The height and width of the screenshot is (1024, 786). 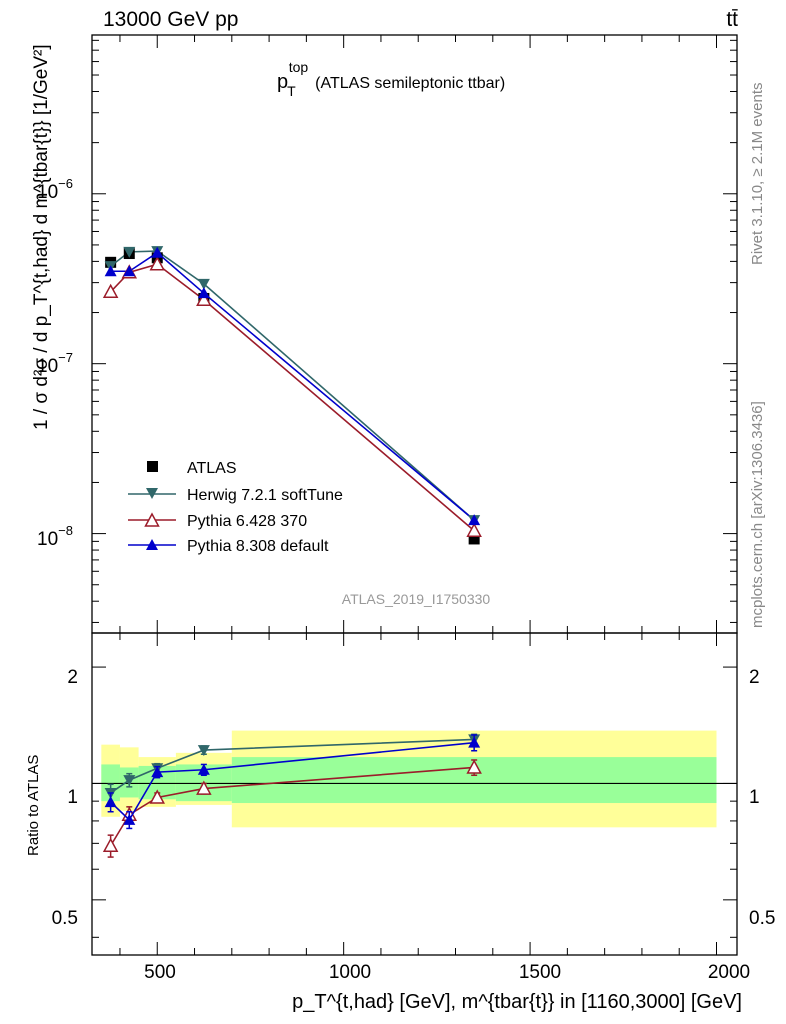 I want to click on header-left: 13000 GeV pp, so click(x=170, y=19).